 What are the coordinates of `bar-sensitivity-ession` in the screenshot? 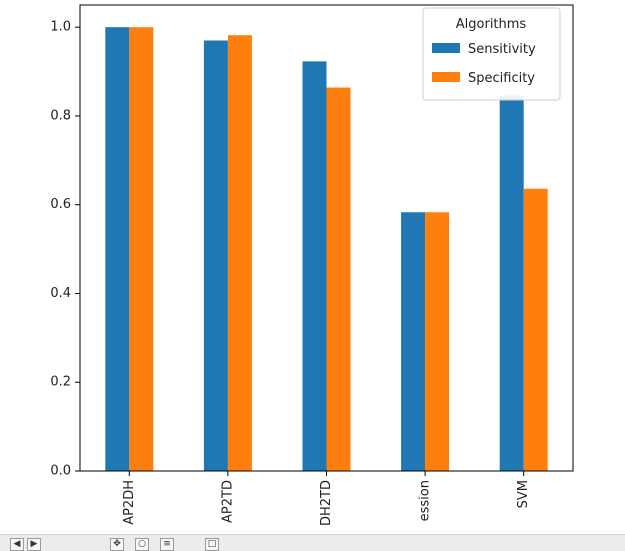 It's located at (413, 342).